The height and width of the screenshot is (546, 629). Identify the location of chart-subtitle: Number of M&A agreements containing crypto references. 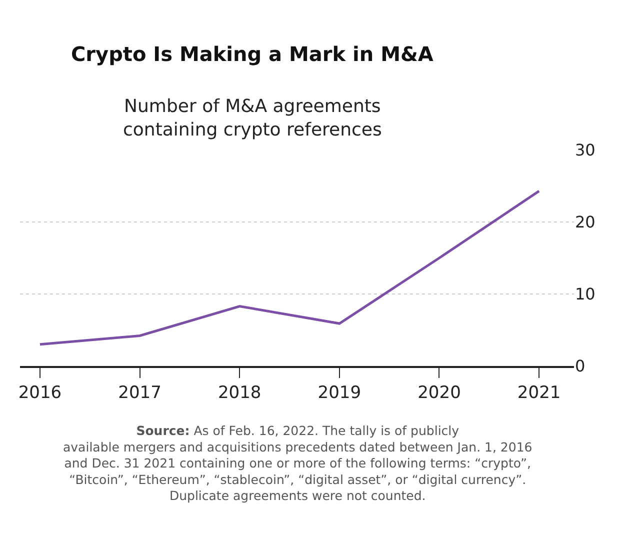
(252, 118).